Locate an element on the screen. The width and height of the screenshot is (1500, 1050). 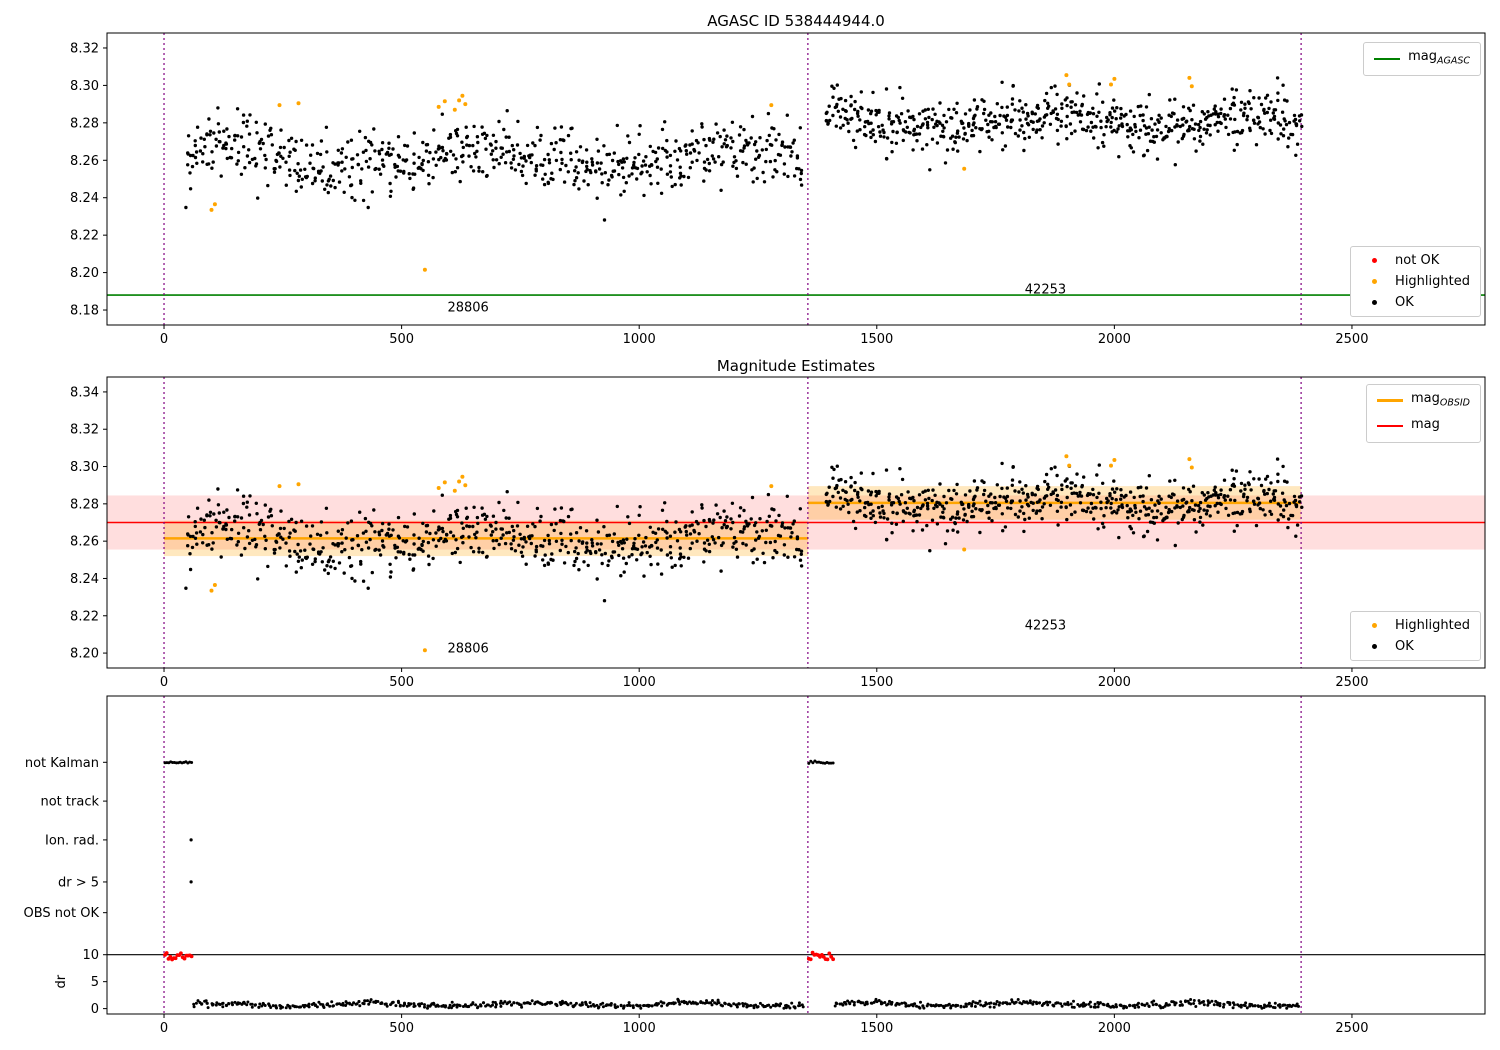
svg-text: not Kalman is located at coordinates (62, 763).